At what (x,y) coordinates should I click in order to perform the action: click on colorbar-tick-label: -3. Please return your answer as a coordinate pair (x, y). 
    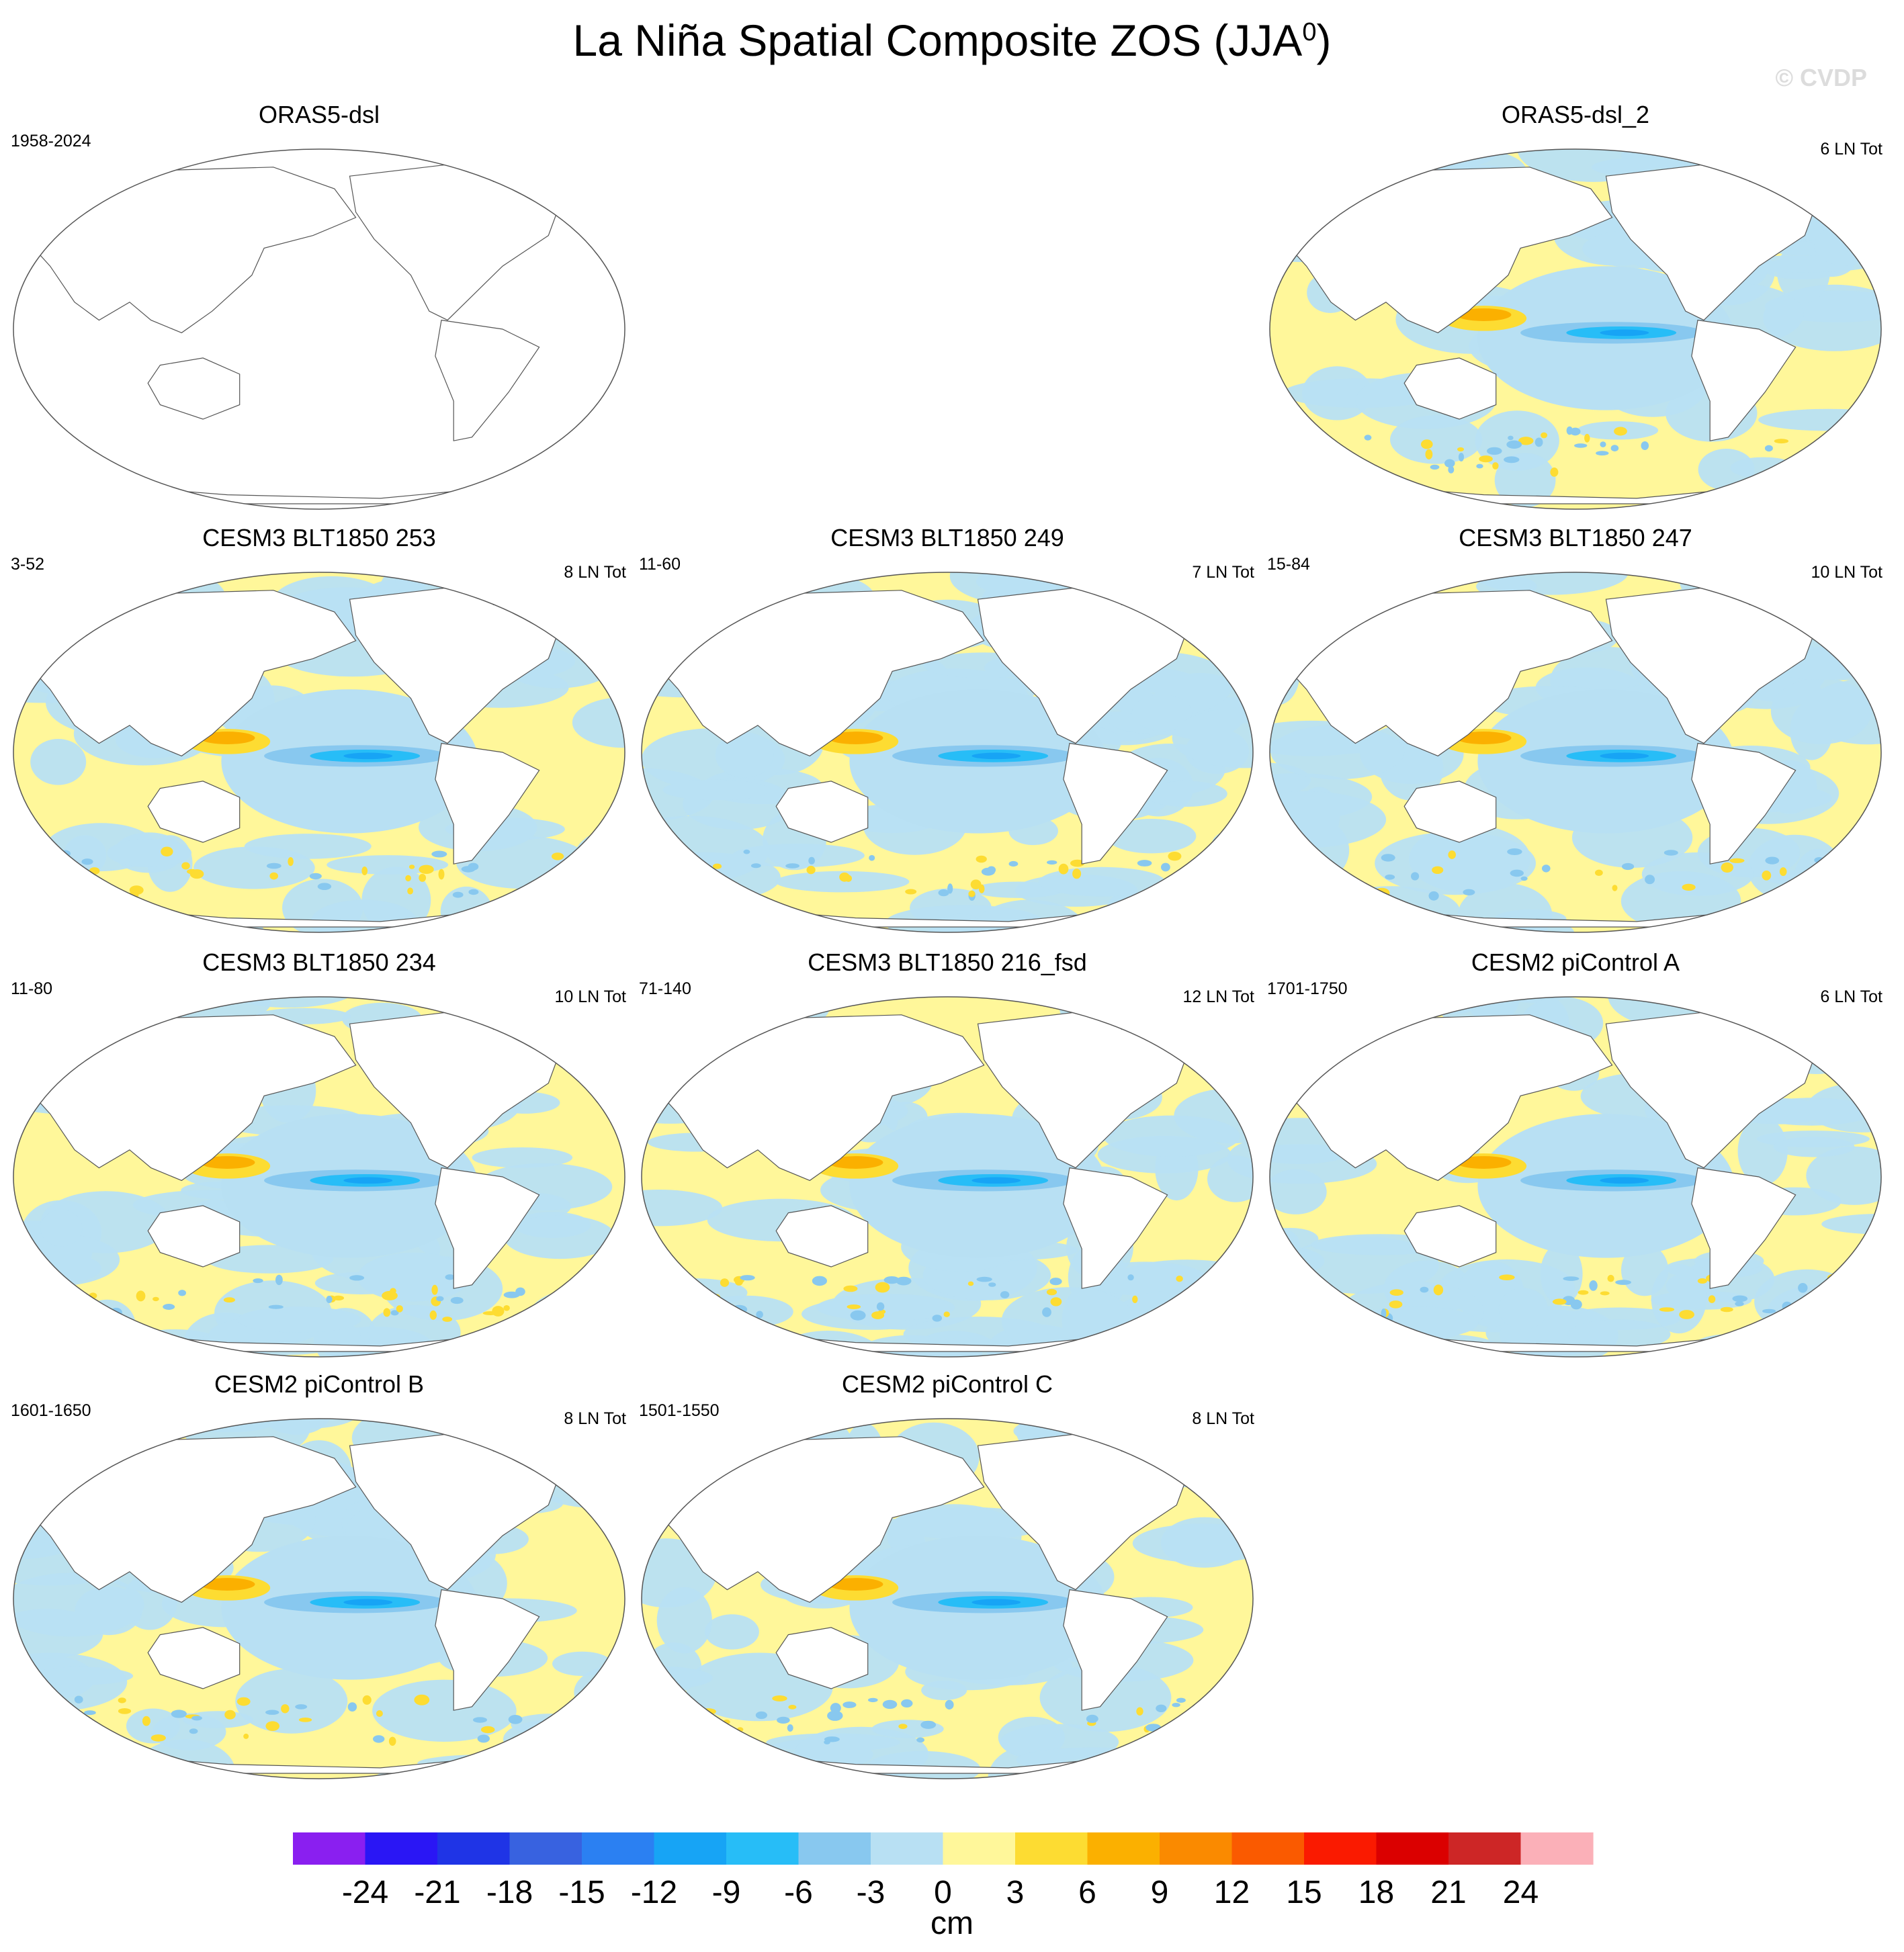
    Looking at the image, I should click on (871, 1893).